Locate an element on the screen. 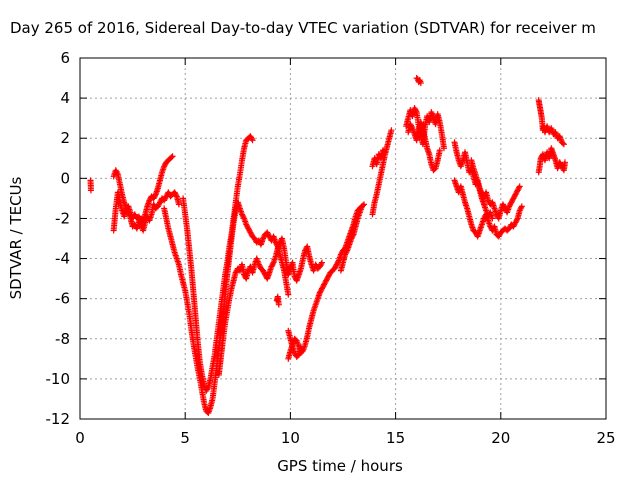 The height and width of the screenshot is (480, 640). y-tick-label: -10 is located at coordinates (58, 379).